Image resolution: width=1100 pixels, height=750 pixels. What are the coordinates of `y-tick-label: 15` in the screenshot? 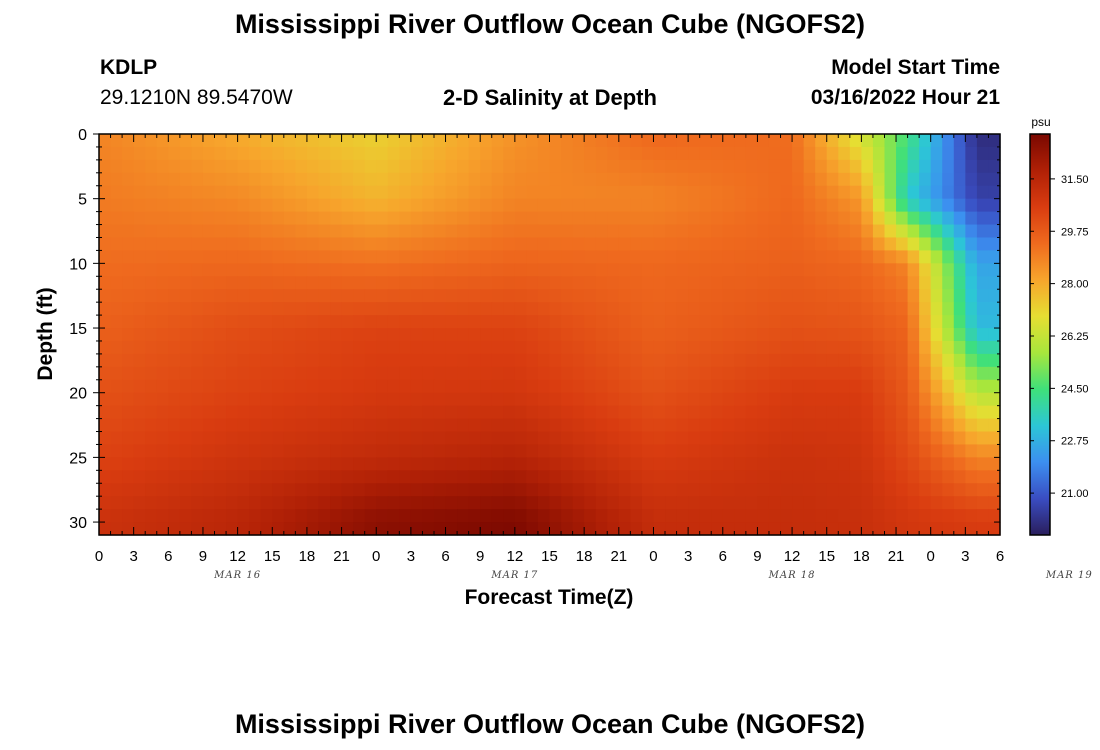 It's located at (78, 329).